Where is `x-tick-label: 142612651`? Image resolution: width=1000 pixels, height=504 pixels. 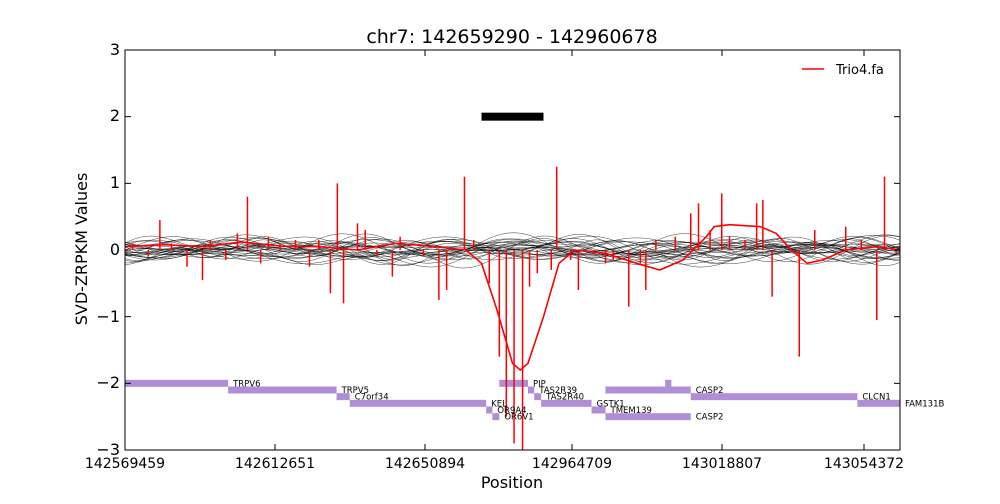 x-tick-label: 142612651 is located at coordinates (275, 464).